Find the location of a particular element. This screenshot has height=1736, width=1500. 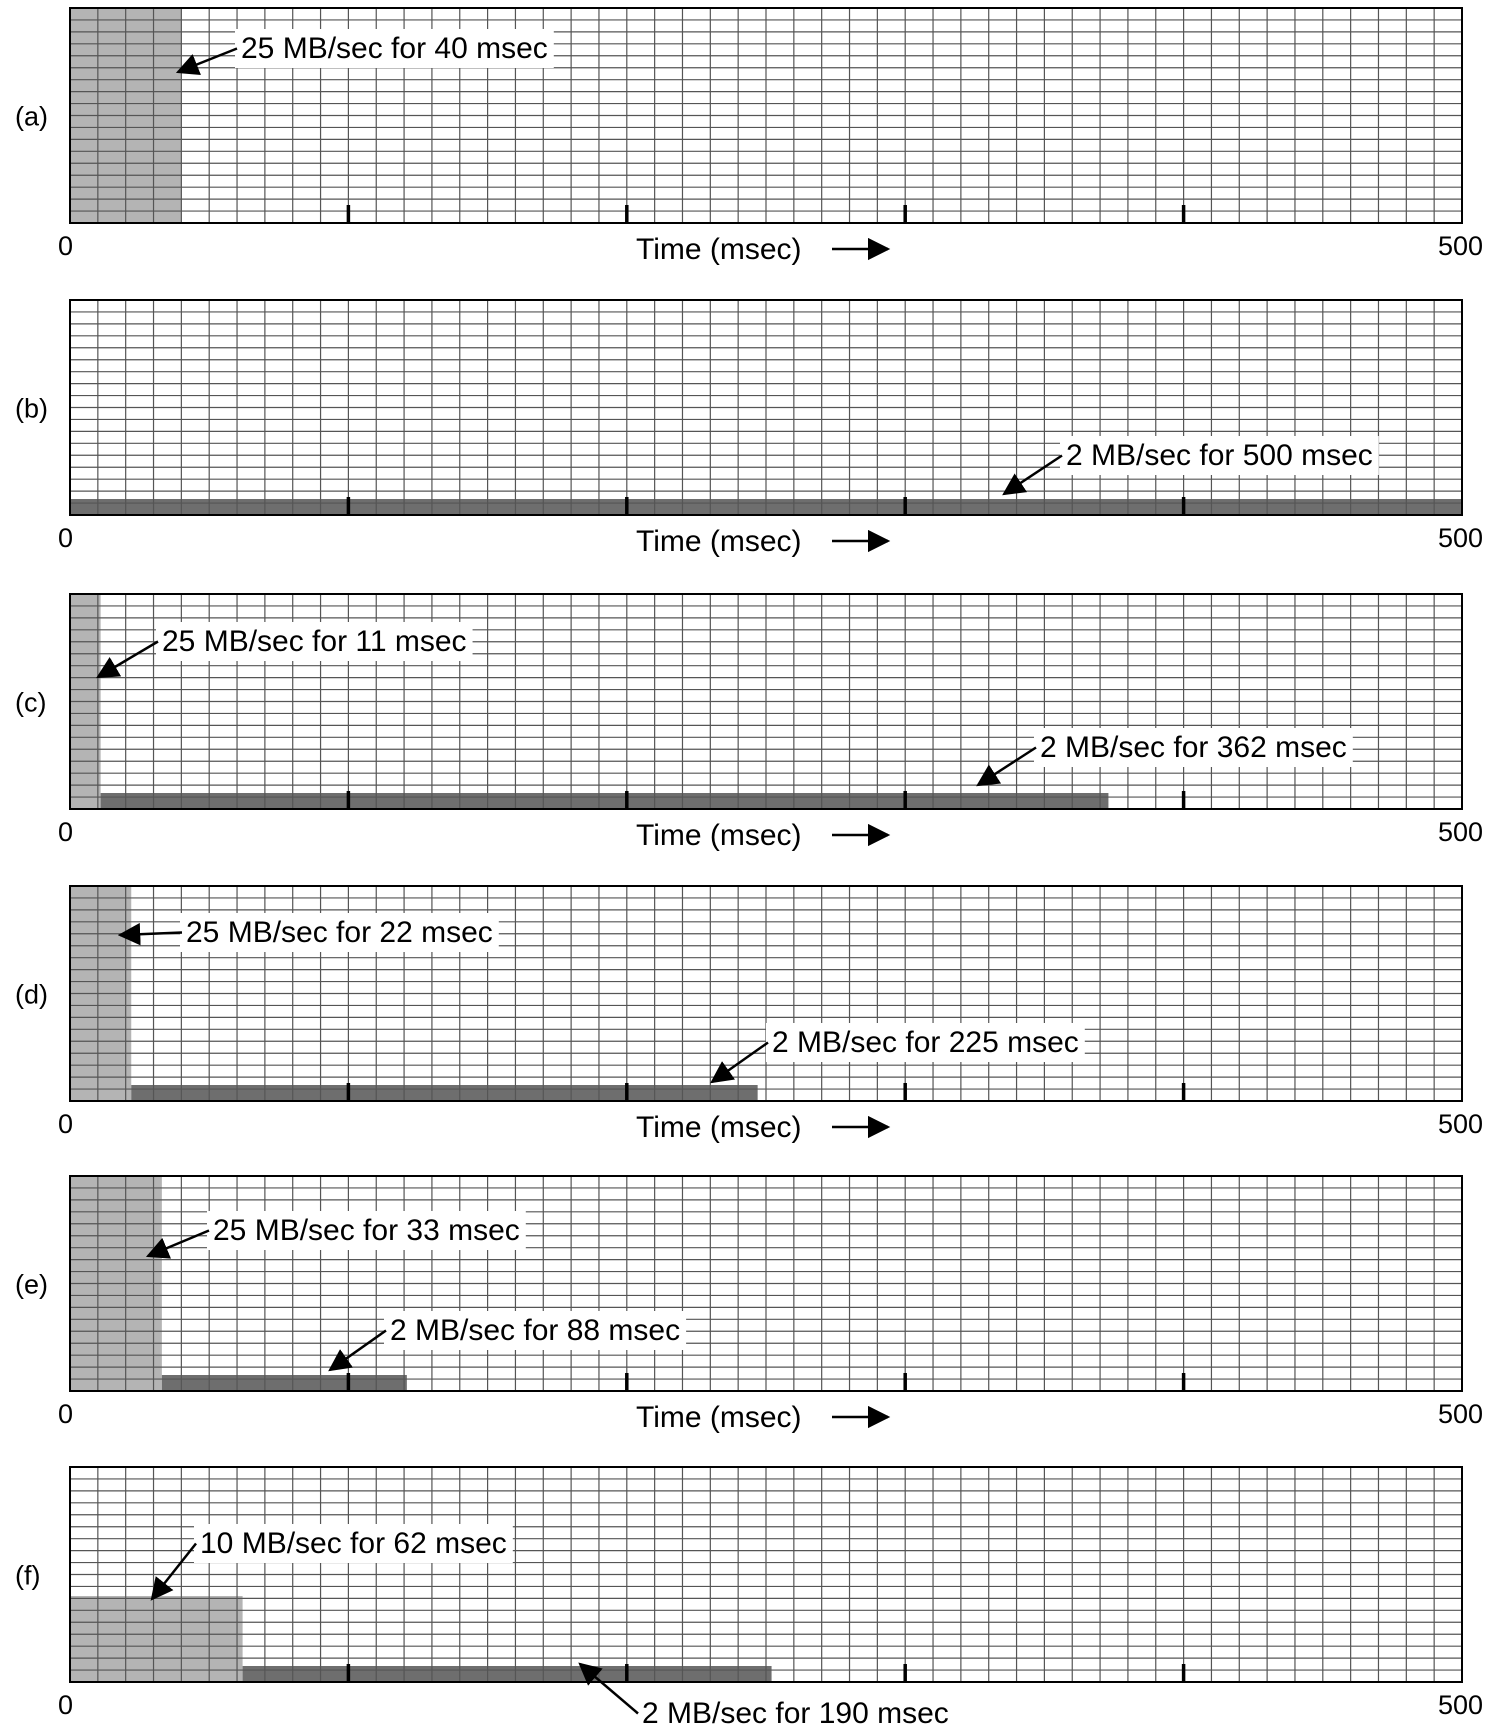

burst-annotation: 2 MB/sec for 190 msec is located at coordinates (766, 1697).